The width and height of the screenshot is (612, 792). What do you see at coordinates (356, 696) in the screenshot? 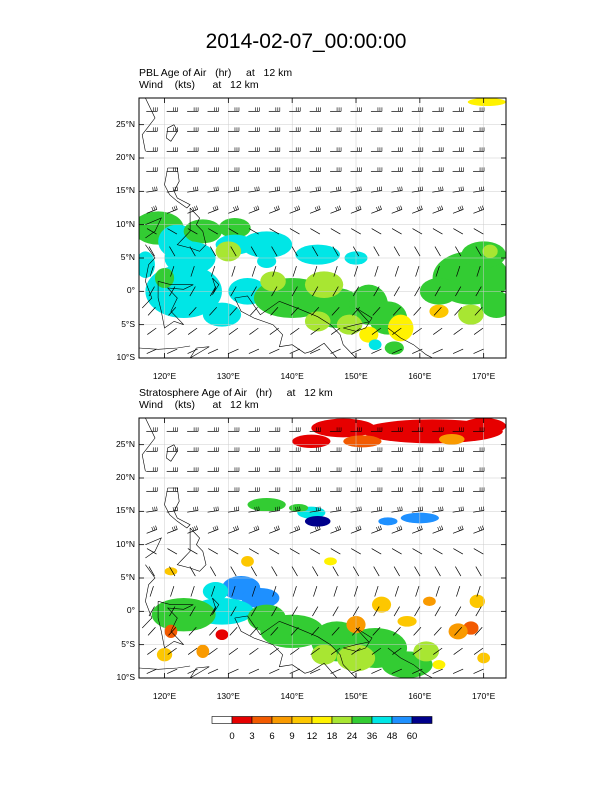
I see `lon-label: 150°E` at bounding box center [356, 696].